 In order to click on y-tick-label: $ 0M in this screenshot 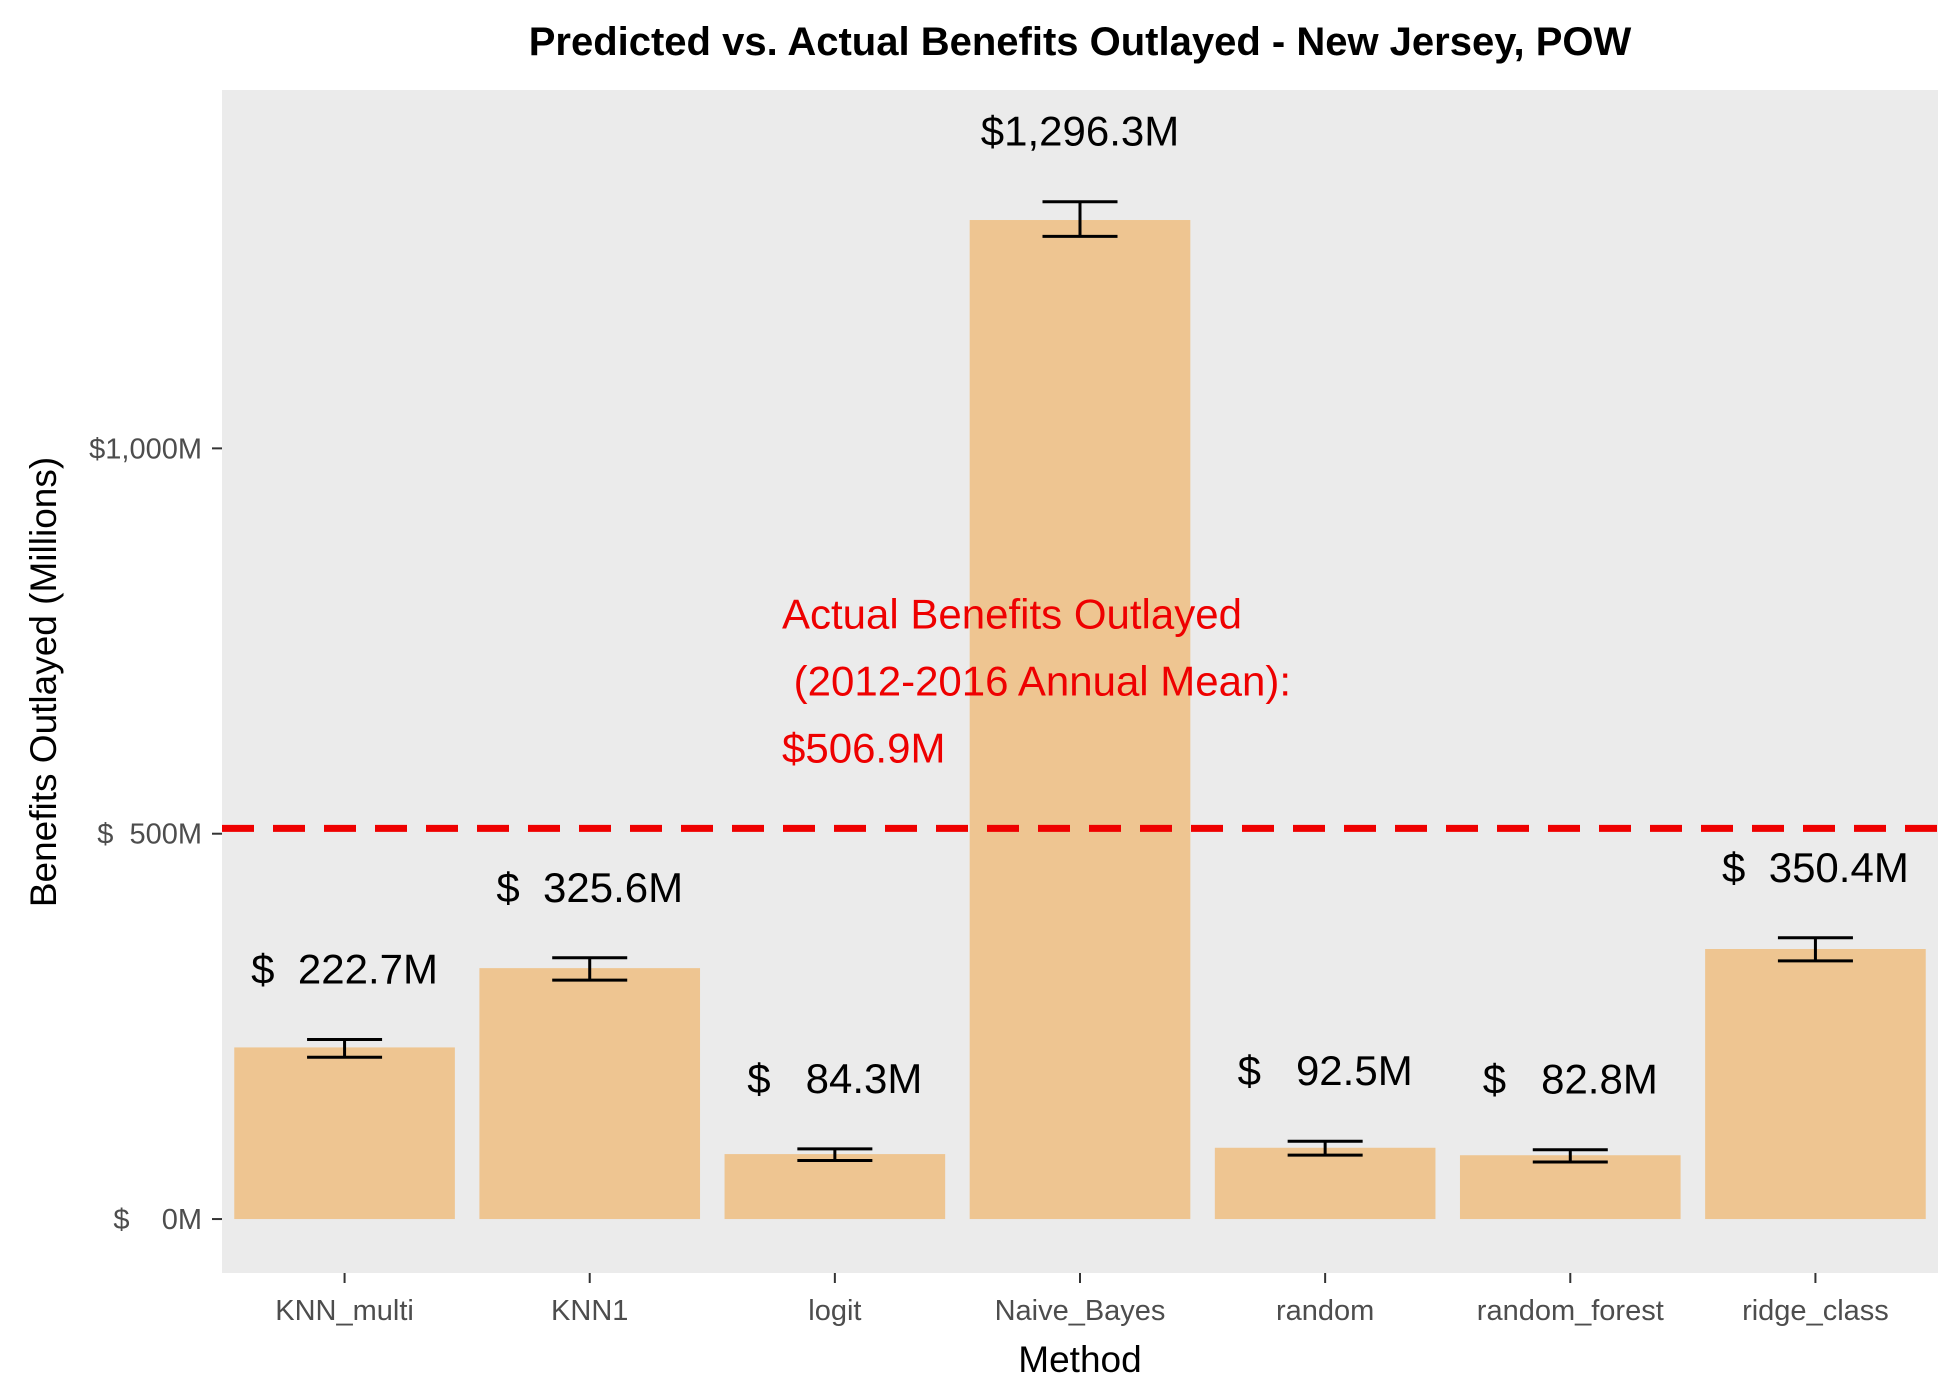, I will do `click(157, 1220)`.